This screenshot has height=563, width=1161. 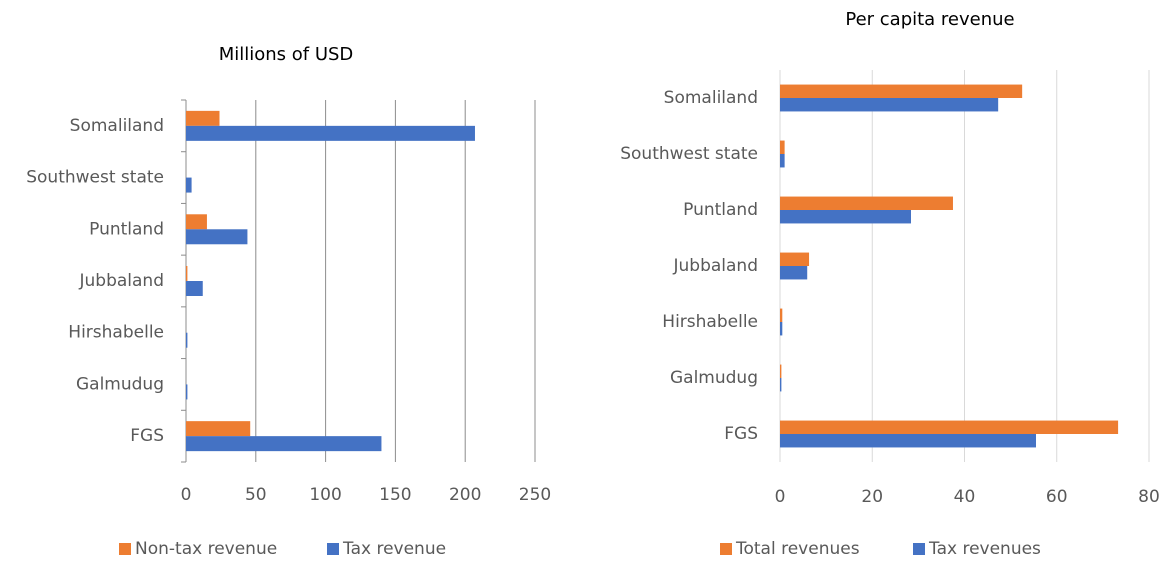 I want to click on x-tick-label: 250, so click(x=535, y=495).